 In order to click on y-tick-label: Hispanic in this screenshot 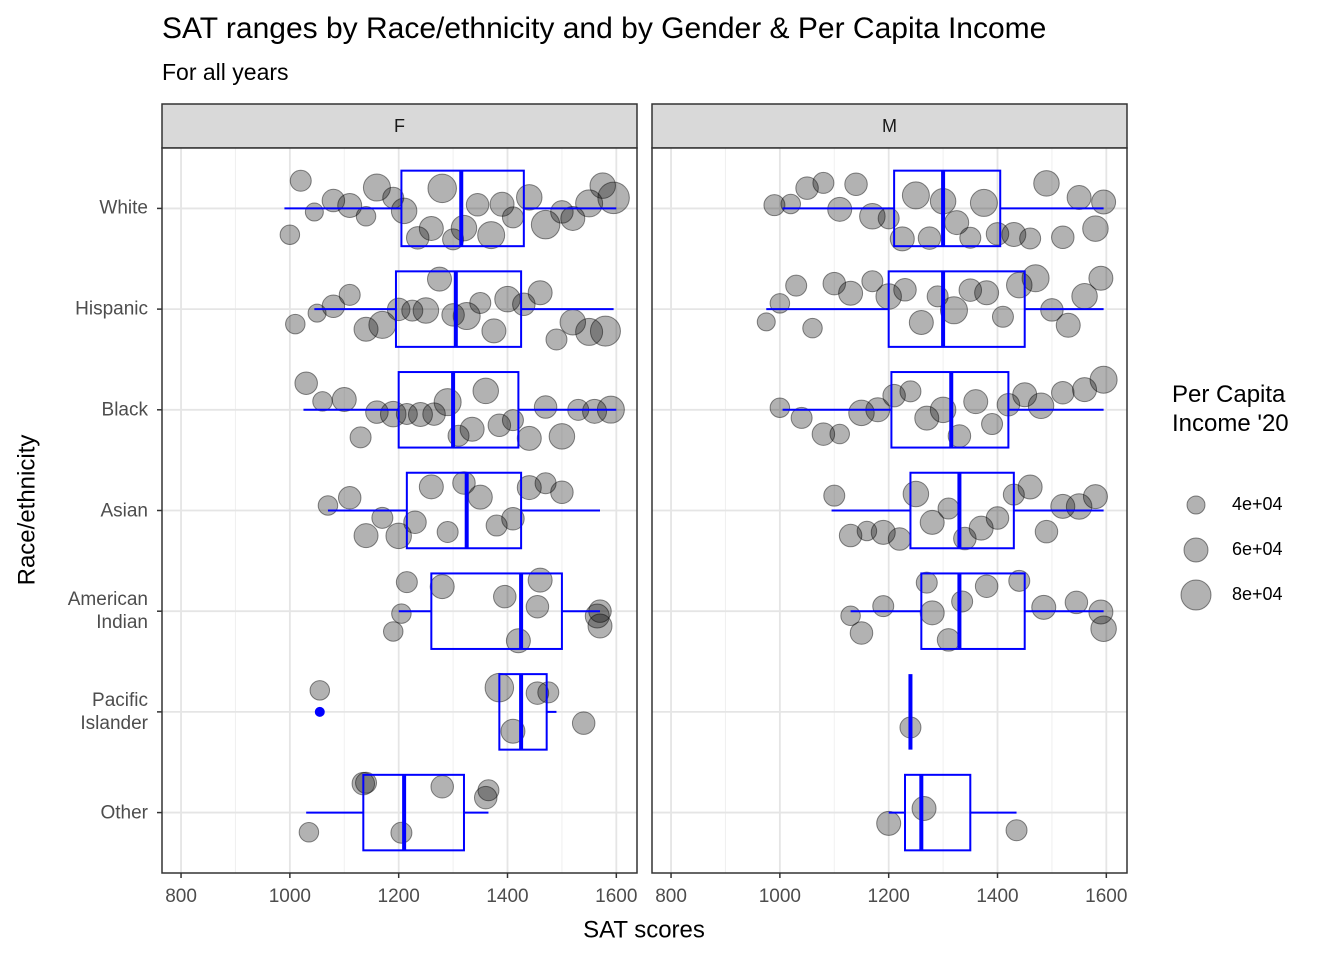, I will do `click(111, 309)`.